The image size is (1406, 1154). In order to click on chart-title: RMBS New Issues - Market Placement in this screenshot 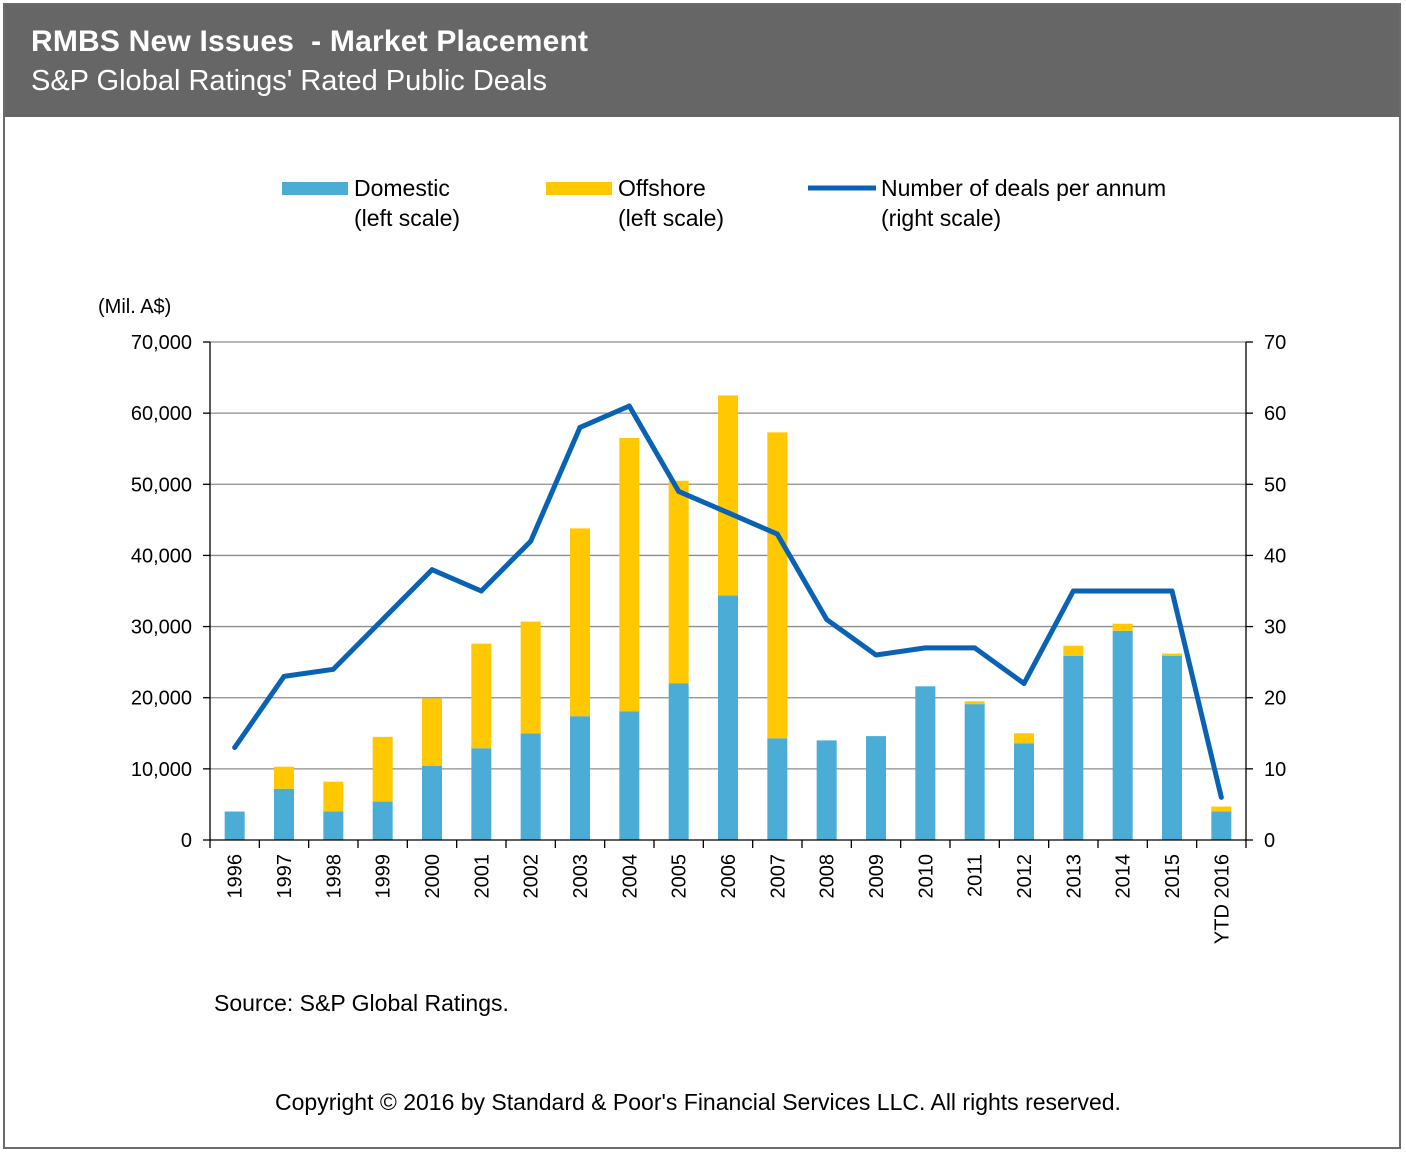, I will do `click(310, 41)`.